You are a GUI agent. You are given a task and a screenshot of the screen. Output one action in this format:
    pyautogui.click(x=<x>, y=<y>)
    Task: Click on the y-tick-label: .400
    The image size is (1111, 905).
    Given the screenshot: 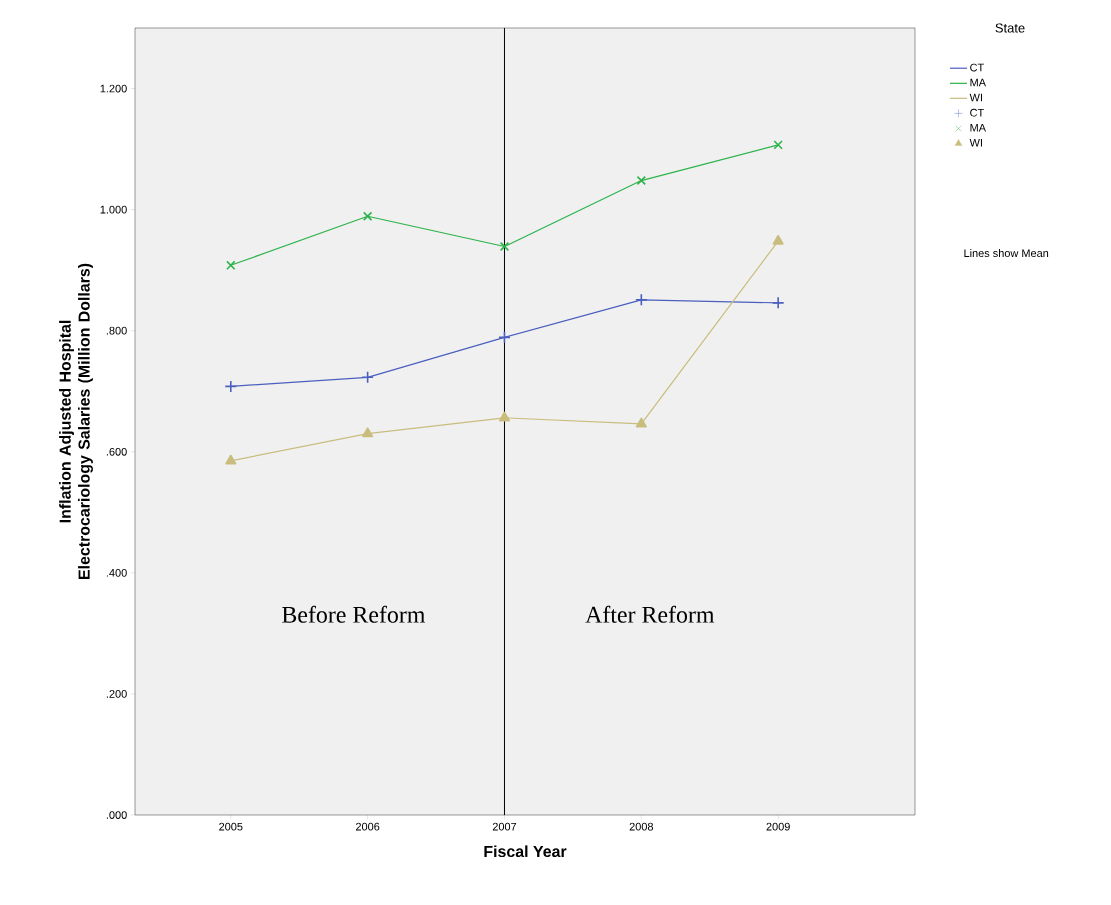 What is the action you would take?
    pyautogui.click(x=116, y=572)
    